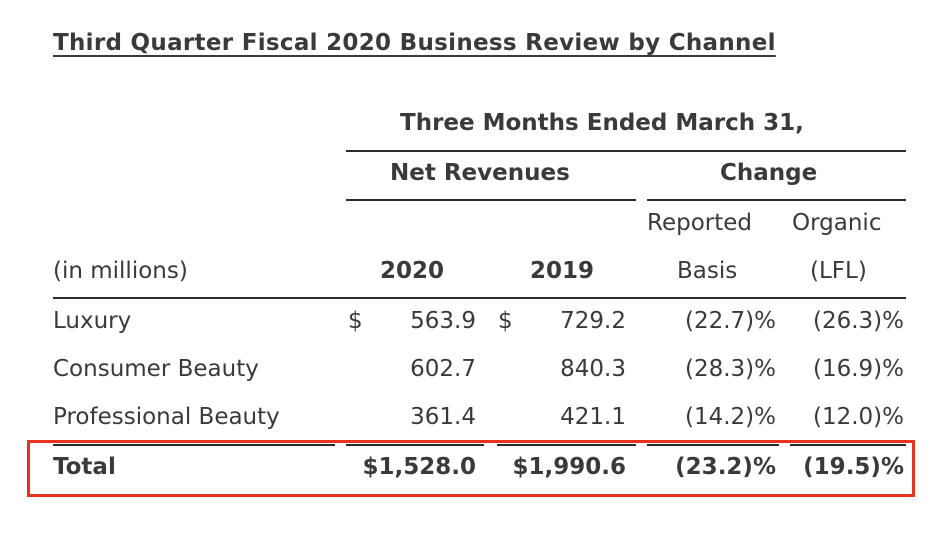 Image resolution: width=932 pixels, height=536 pixels. Describe the element at coordinates (569, 467) in the screenshot. I see `total-2019: $1,990.6` at that location.